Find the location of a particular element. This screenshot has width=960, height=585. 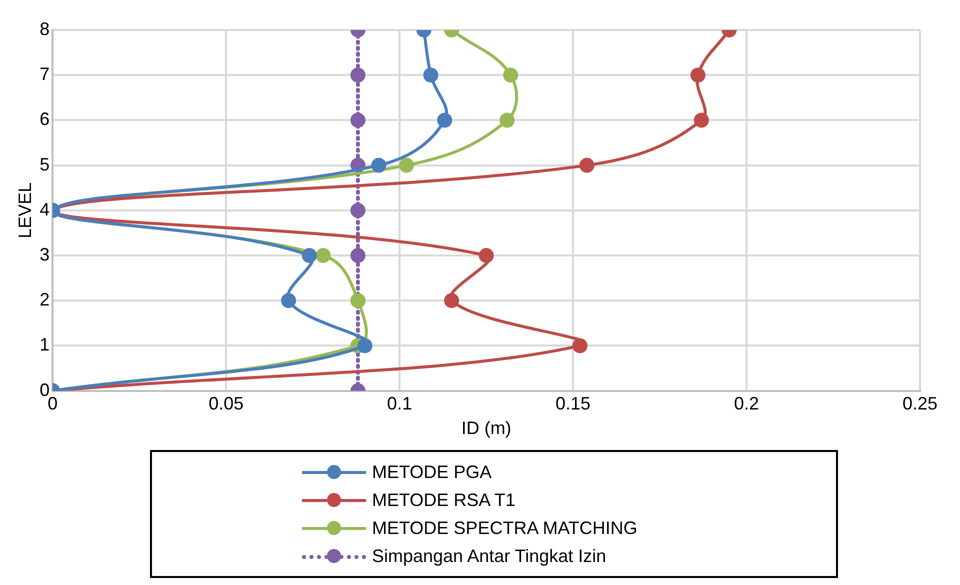

x-tick-label: 0.15 is located at coordinates (573, 404).